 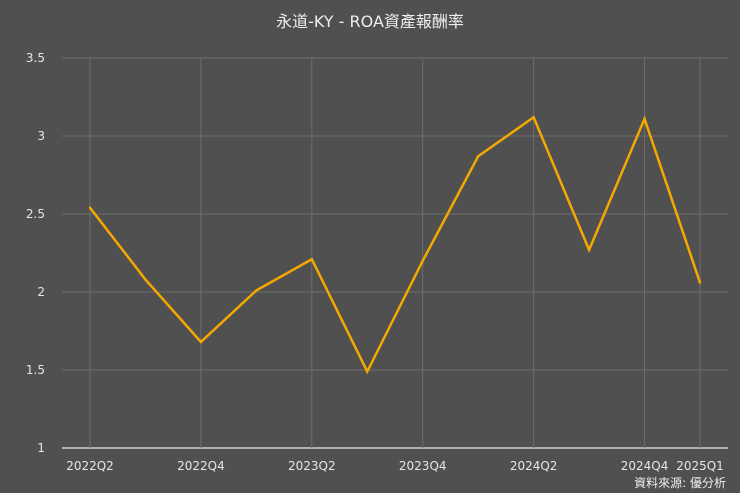 I want to click on y-tick-label: 1.5, so click(x=35, y=370).